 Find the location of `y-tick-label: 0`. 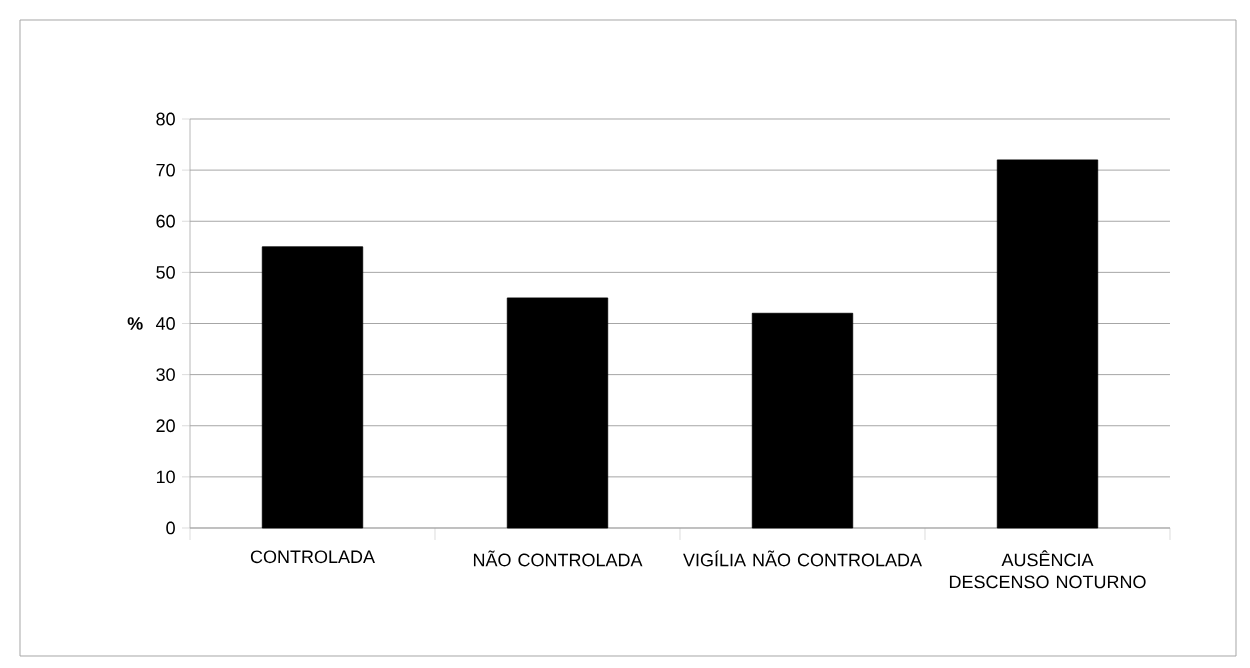

y-tick-label: 0 is located at coordinates (170, 528).